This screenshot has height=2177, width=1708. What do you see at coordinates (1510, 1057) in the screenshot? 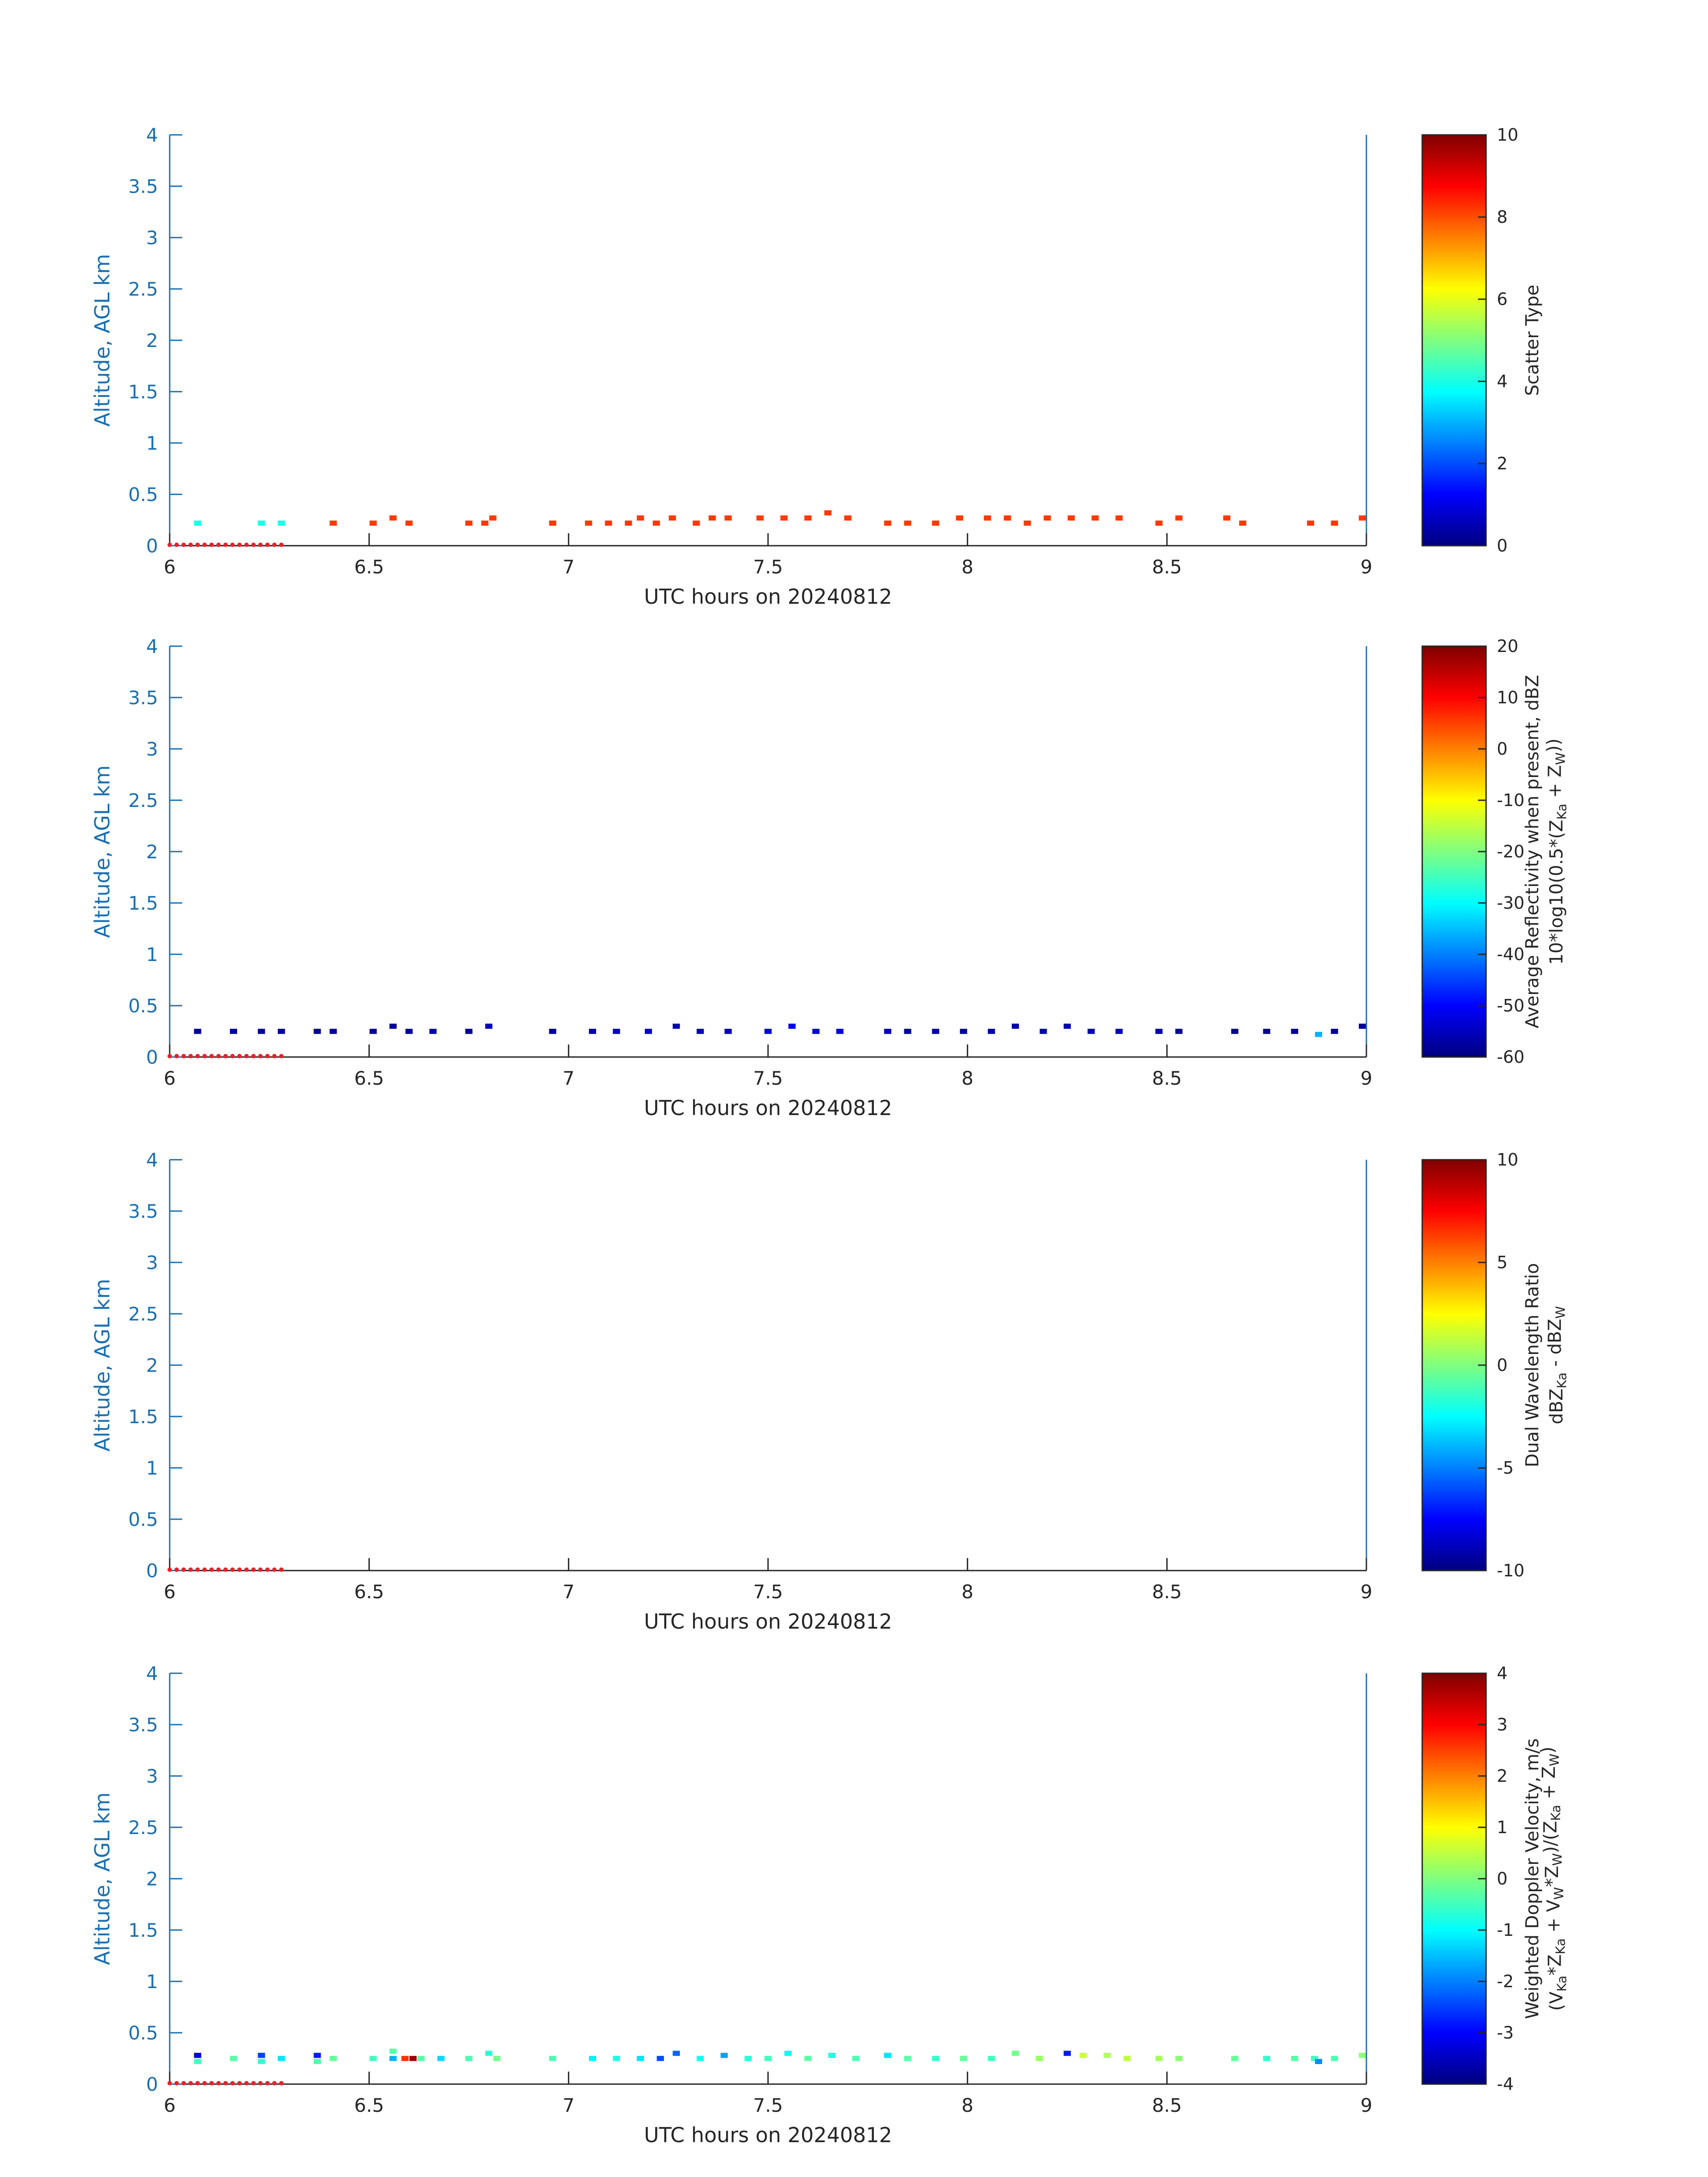
I see `colorbar-tick-label: -60` at bounding box center [1510, 1057].